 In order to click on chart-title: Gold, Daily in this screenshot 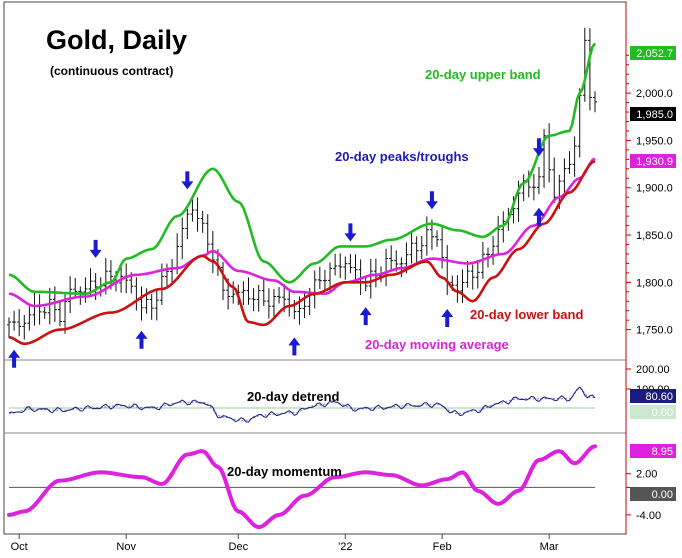, I will do `click(116, 40)`.